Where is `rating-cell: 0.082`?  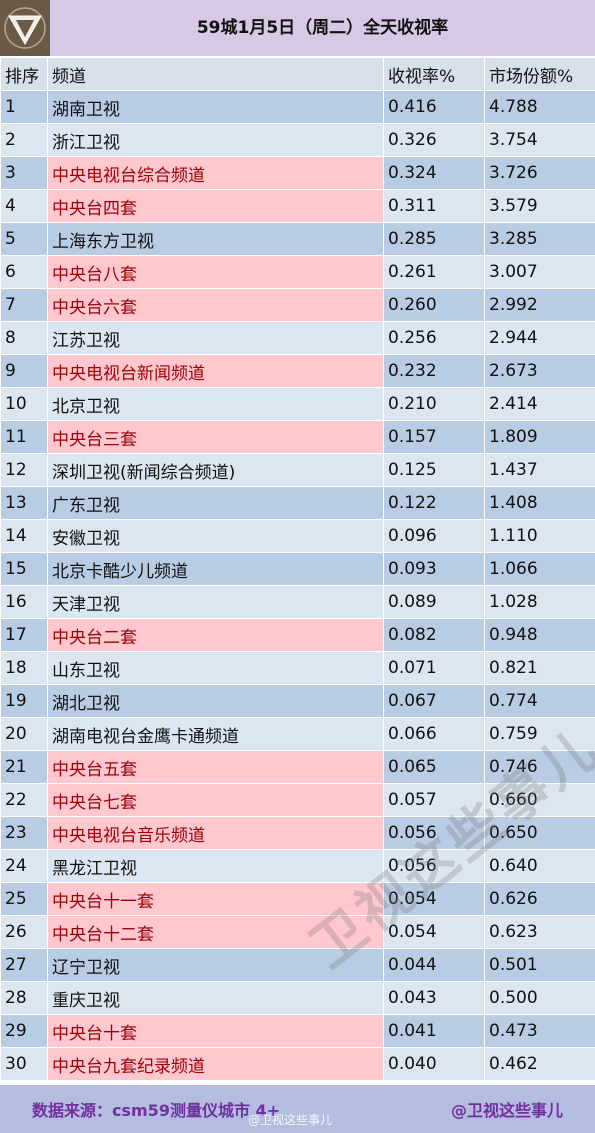
rating-cell: 0.082 is located at coordinates (434, 635).